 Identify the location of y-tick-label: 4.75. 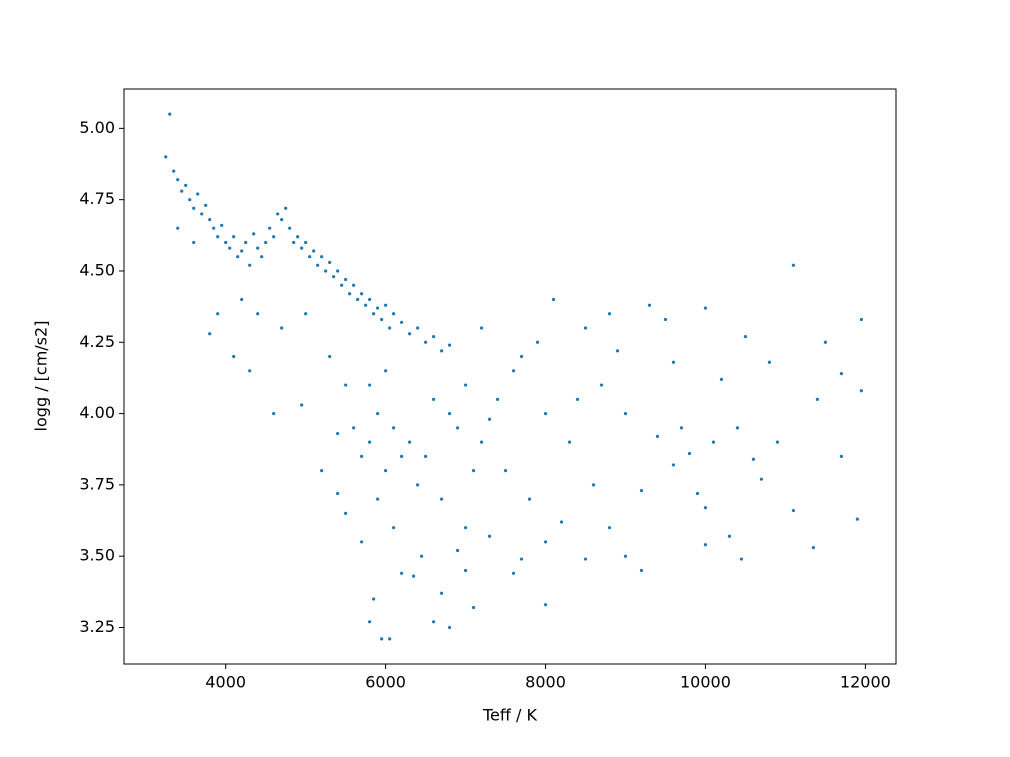
(97, 198).